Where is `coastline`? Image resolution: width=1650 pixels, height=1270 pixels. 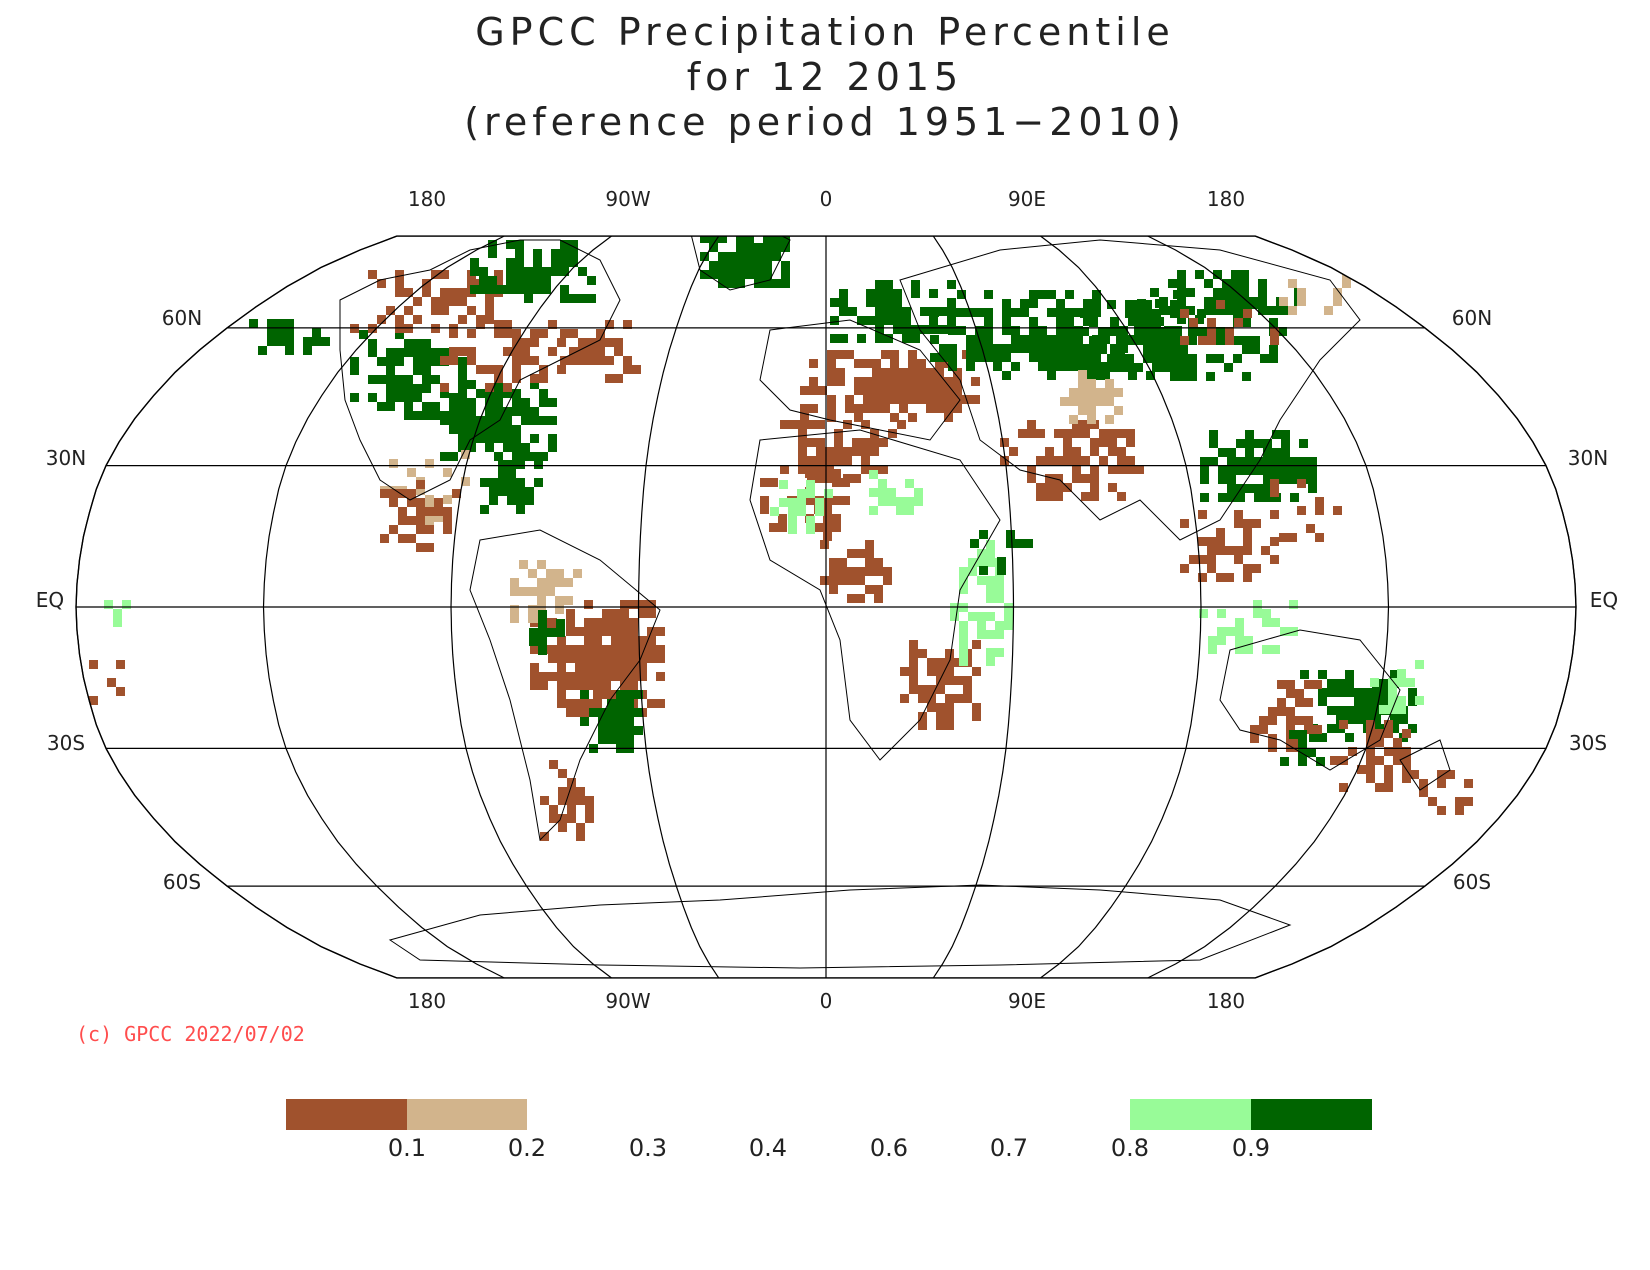 coastline is located at coordinates (860, 380).